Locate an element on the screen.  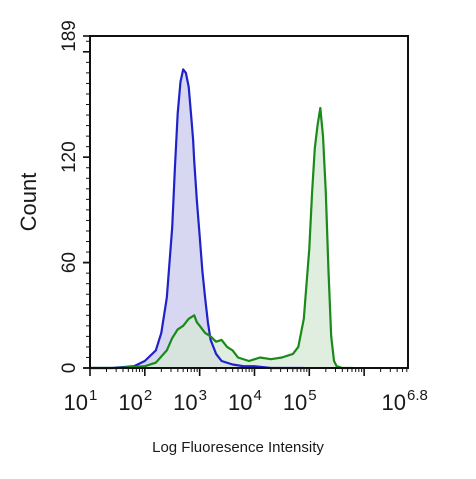
x-axis-label: Log Fluoresence Intensity is located at coordinates (238, 447).